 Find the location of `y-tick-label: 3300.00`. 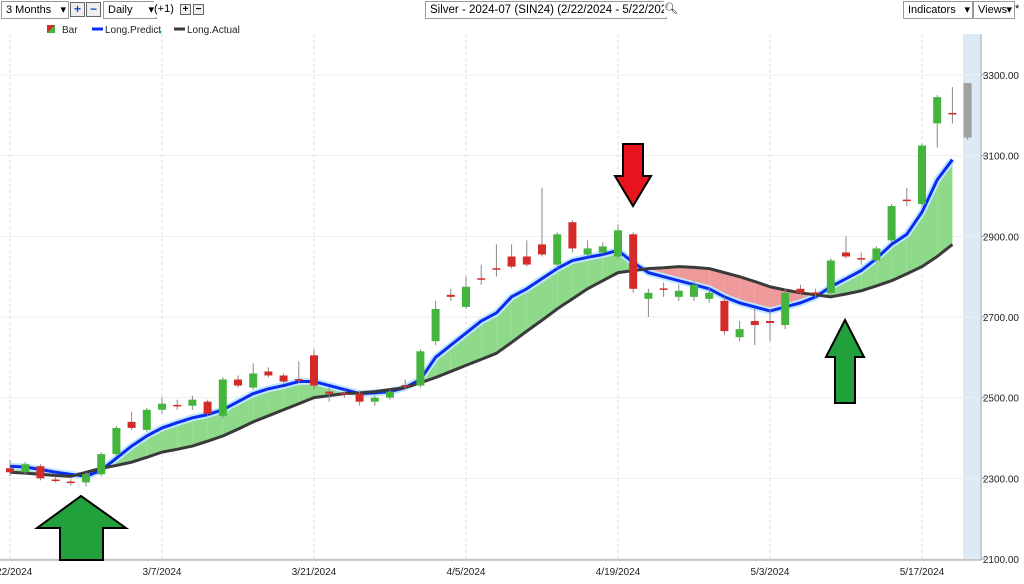

y-tick-label: 3300.00 is located at coordinates (1001, 76).